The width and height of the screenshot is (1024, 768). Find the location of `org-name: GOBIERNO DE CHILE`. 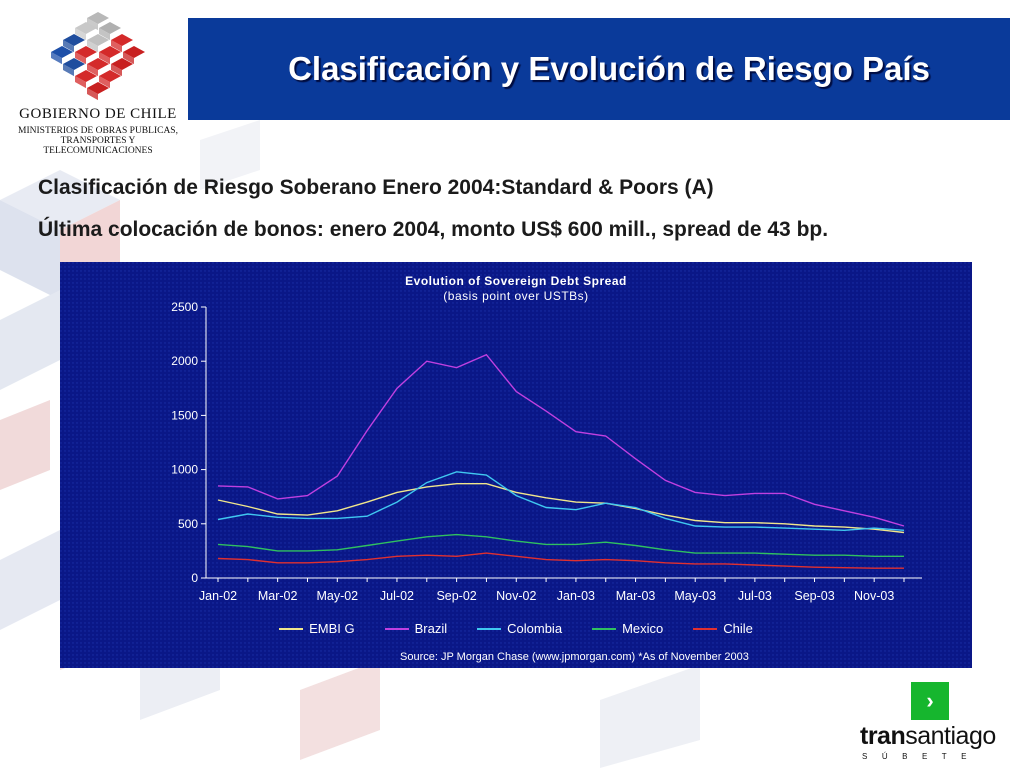

org-name: GOBIERNO DE CHILE is located at coordinates (98, 114).